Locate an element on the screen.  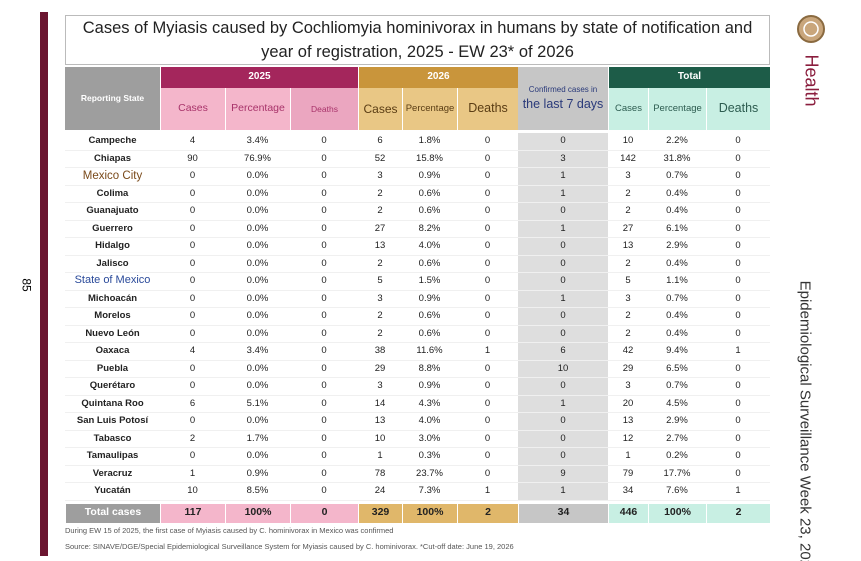
table-cell: 0.6% is located at coordinates (429, 334).